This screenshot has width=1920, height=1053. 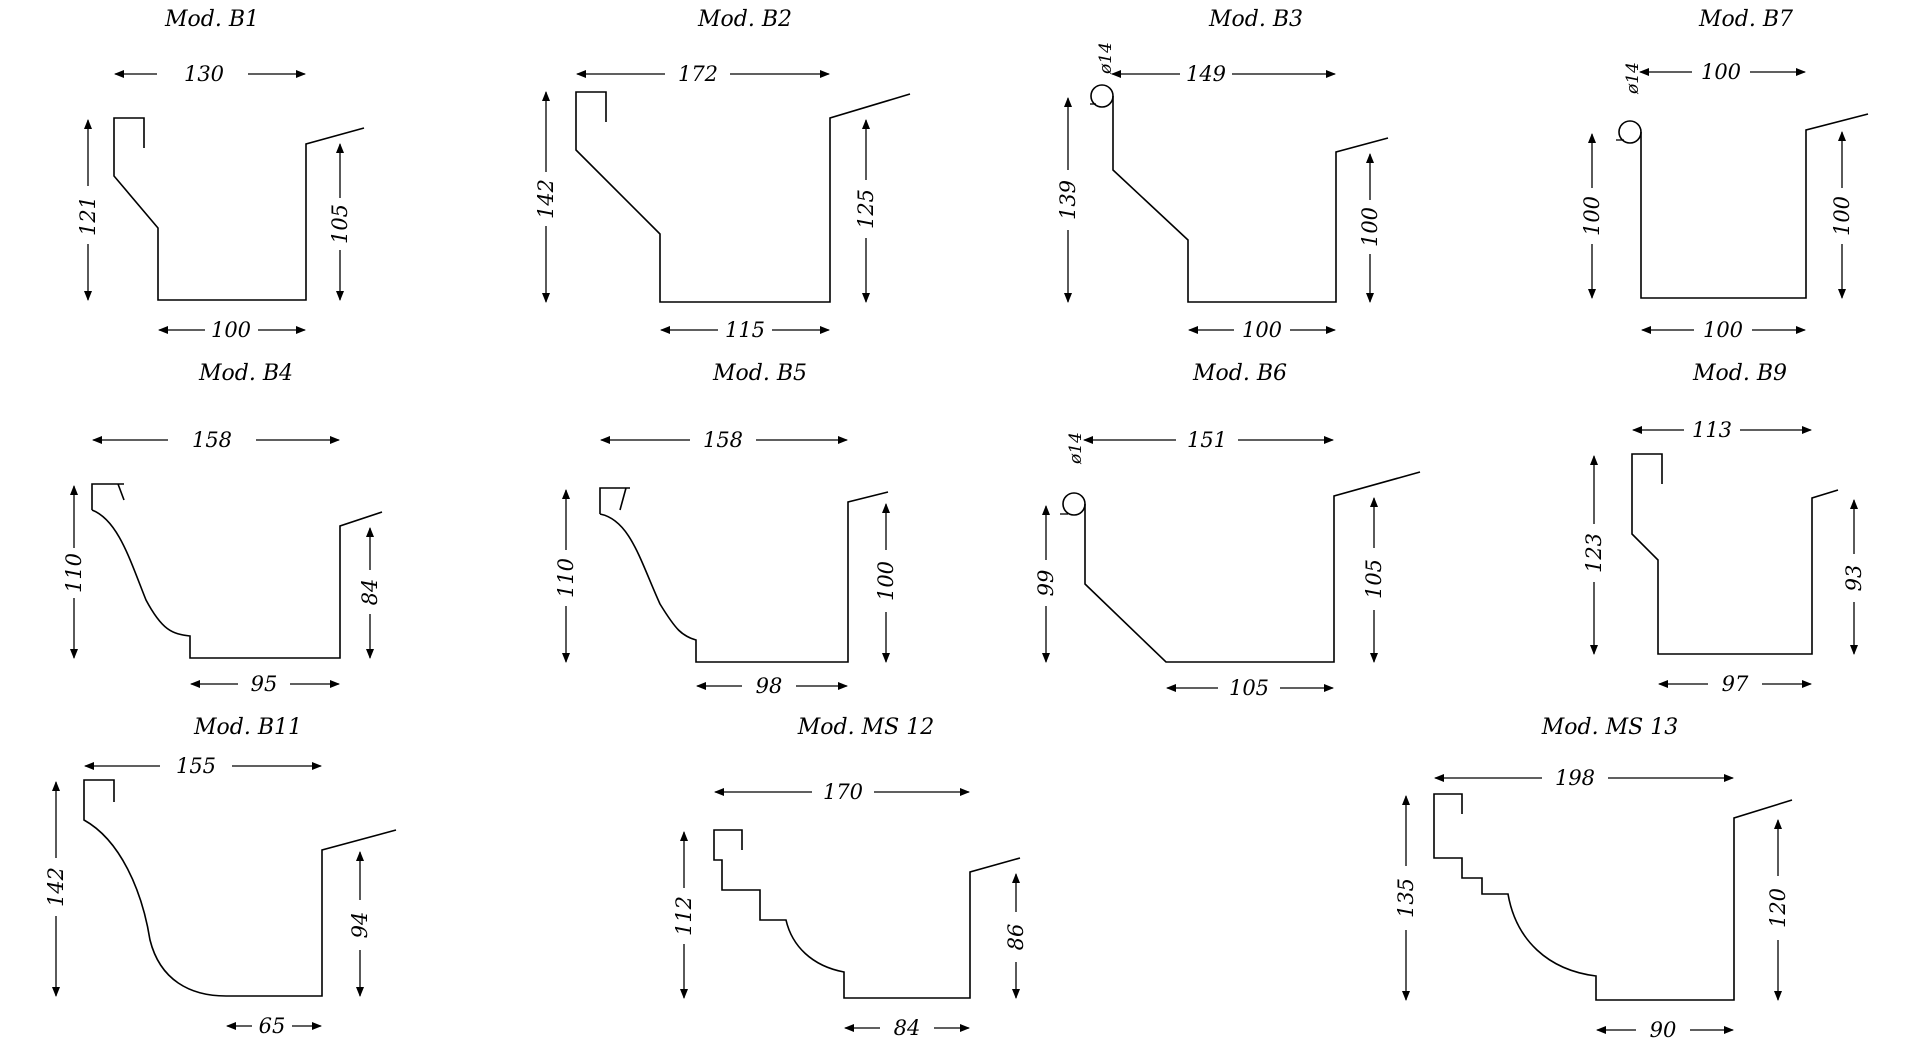 What do you see at coordinates (272, 1026) in the screenshot?
I see `dimension-bottom-label: 65` at bounding box center [272, 1026].